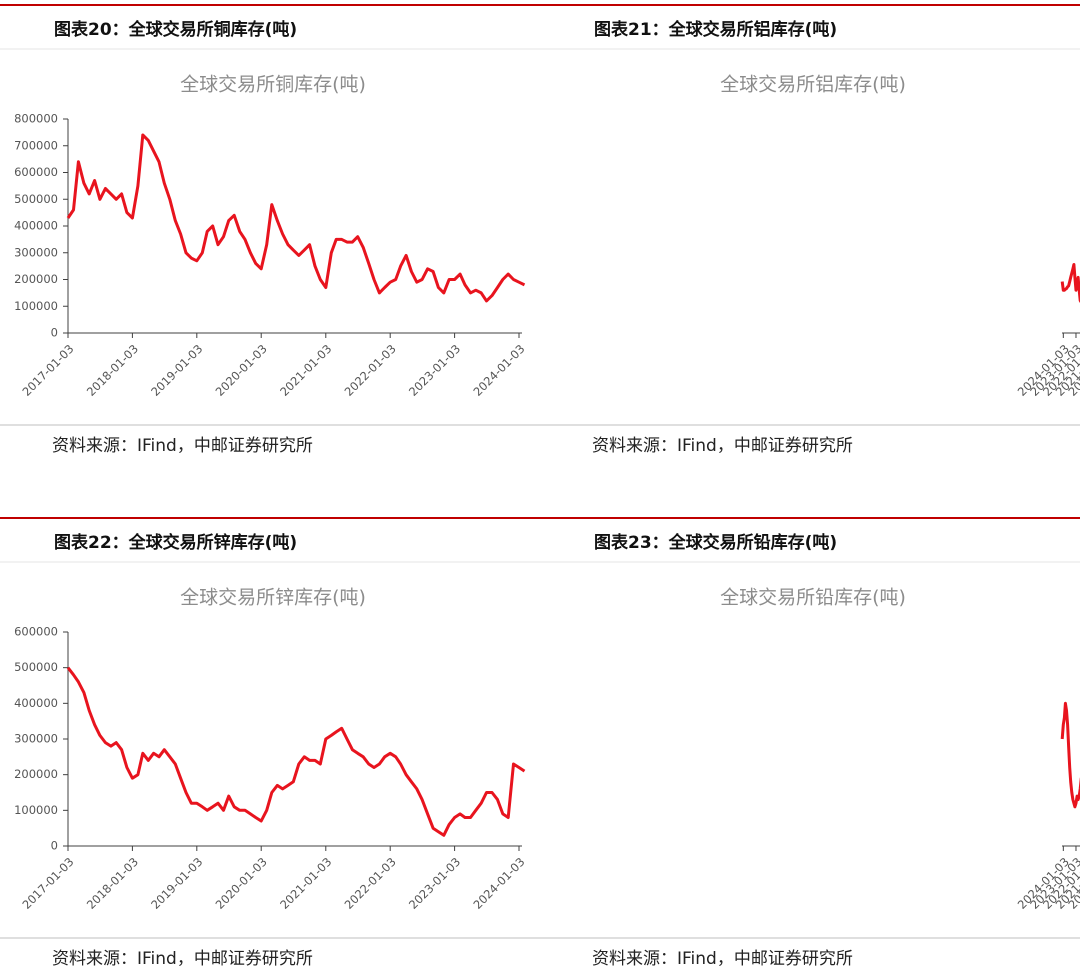  I want to click on figure-label: 图表23：全球交易所铅库存(吨), so click(715, 542).